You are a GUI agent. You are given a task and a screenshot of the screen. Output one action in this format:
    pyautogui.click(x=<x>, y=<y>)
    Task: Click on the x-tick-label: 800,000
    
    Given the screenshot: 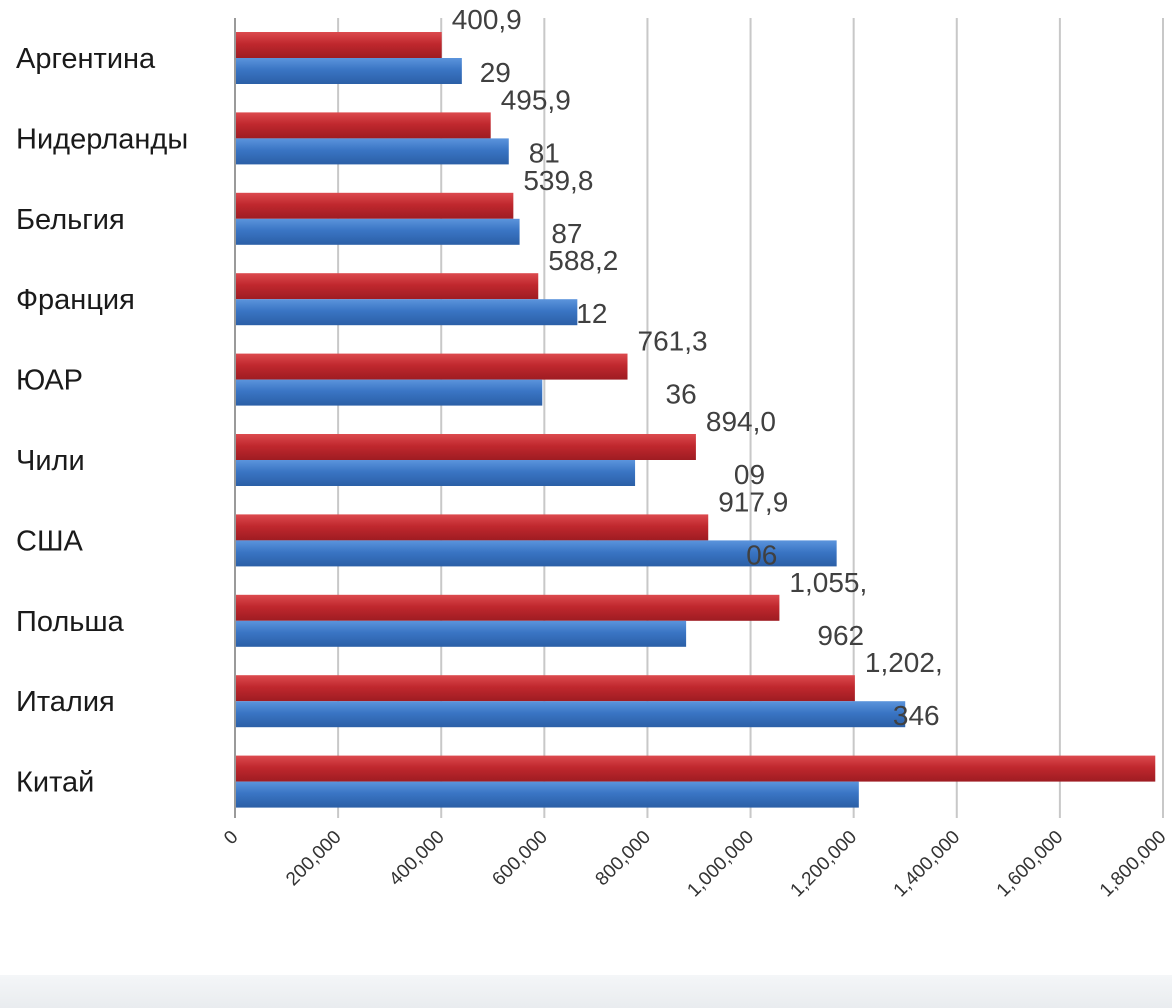 What is the action you would take?
    pyautogui.click(x=623, y=858)
    